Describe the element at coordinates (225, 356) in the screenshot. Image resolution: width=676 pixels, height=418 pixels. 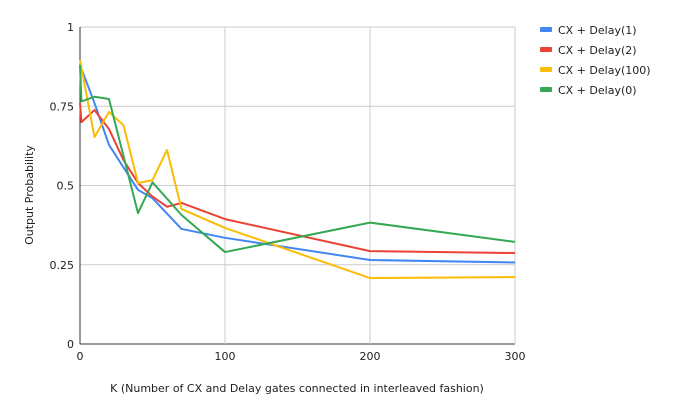
I see `x-tick-label: 100` at that location.